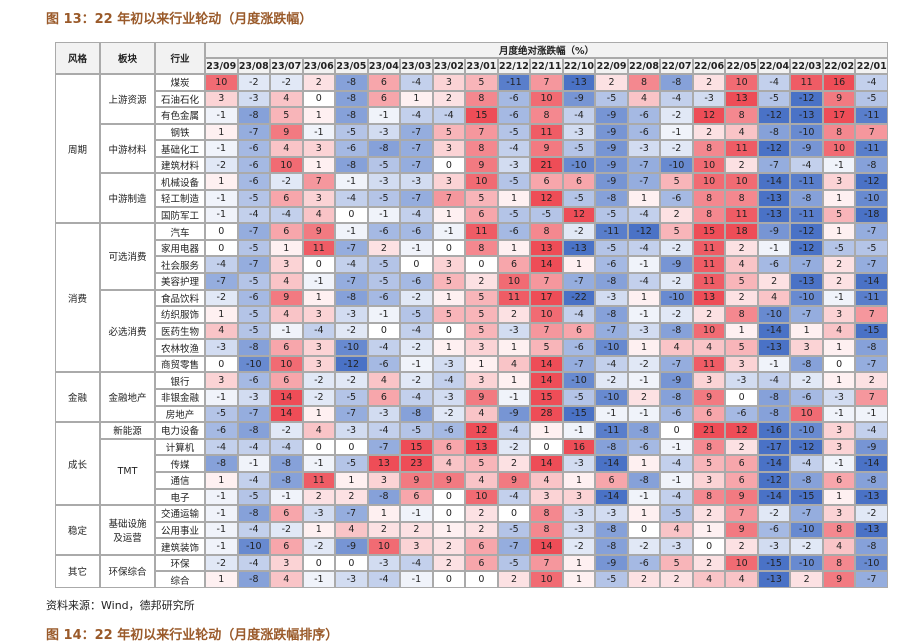 The width and height of the screenshot is (902, 643). Describe the element at coordinates (180, 99) in the screenshot. I see `industry: 石油石化` at that location.